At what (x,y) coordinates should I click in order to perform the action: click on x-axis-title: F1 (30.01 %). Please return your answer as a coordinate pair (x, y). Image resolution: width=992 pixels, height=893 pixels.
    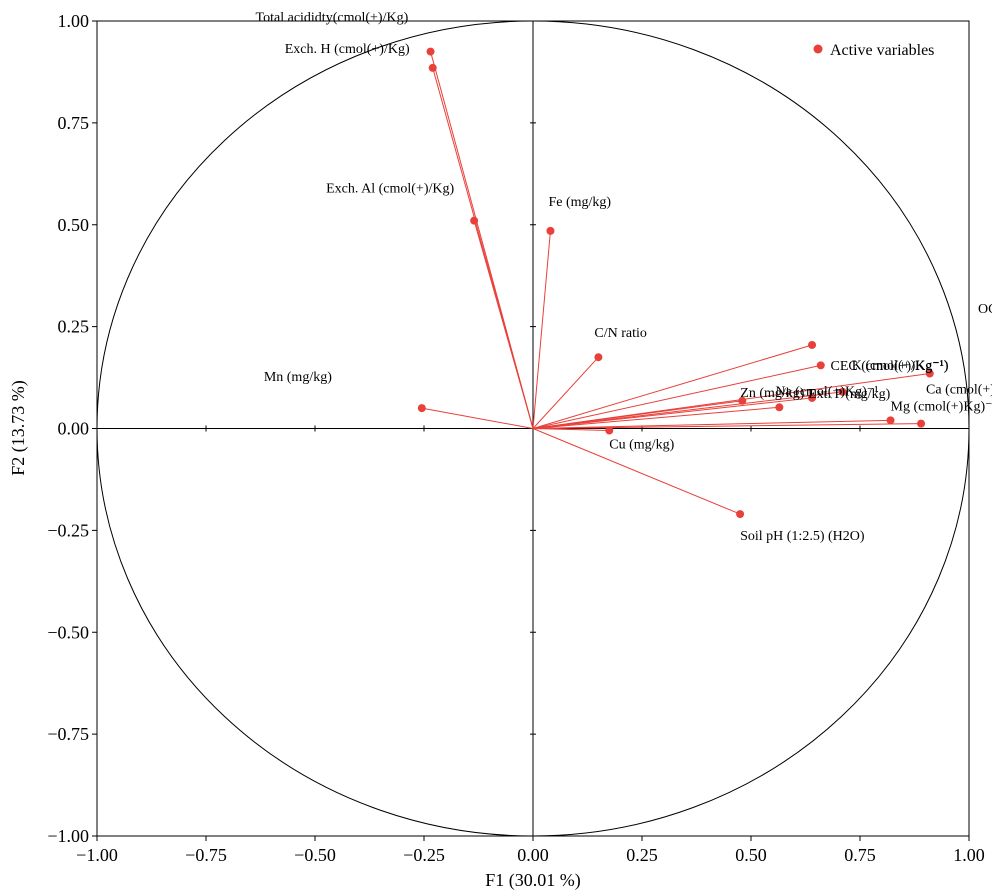
    Looking at the image, I should click on (533, 880).